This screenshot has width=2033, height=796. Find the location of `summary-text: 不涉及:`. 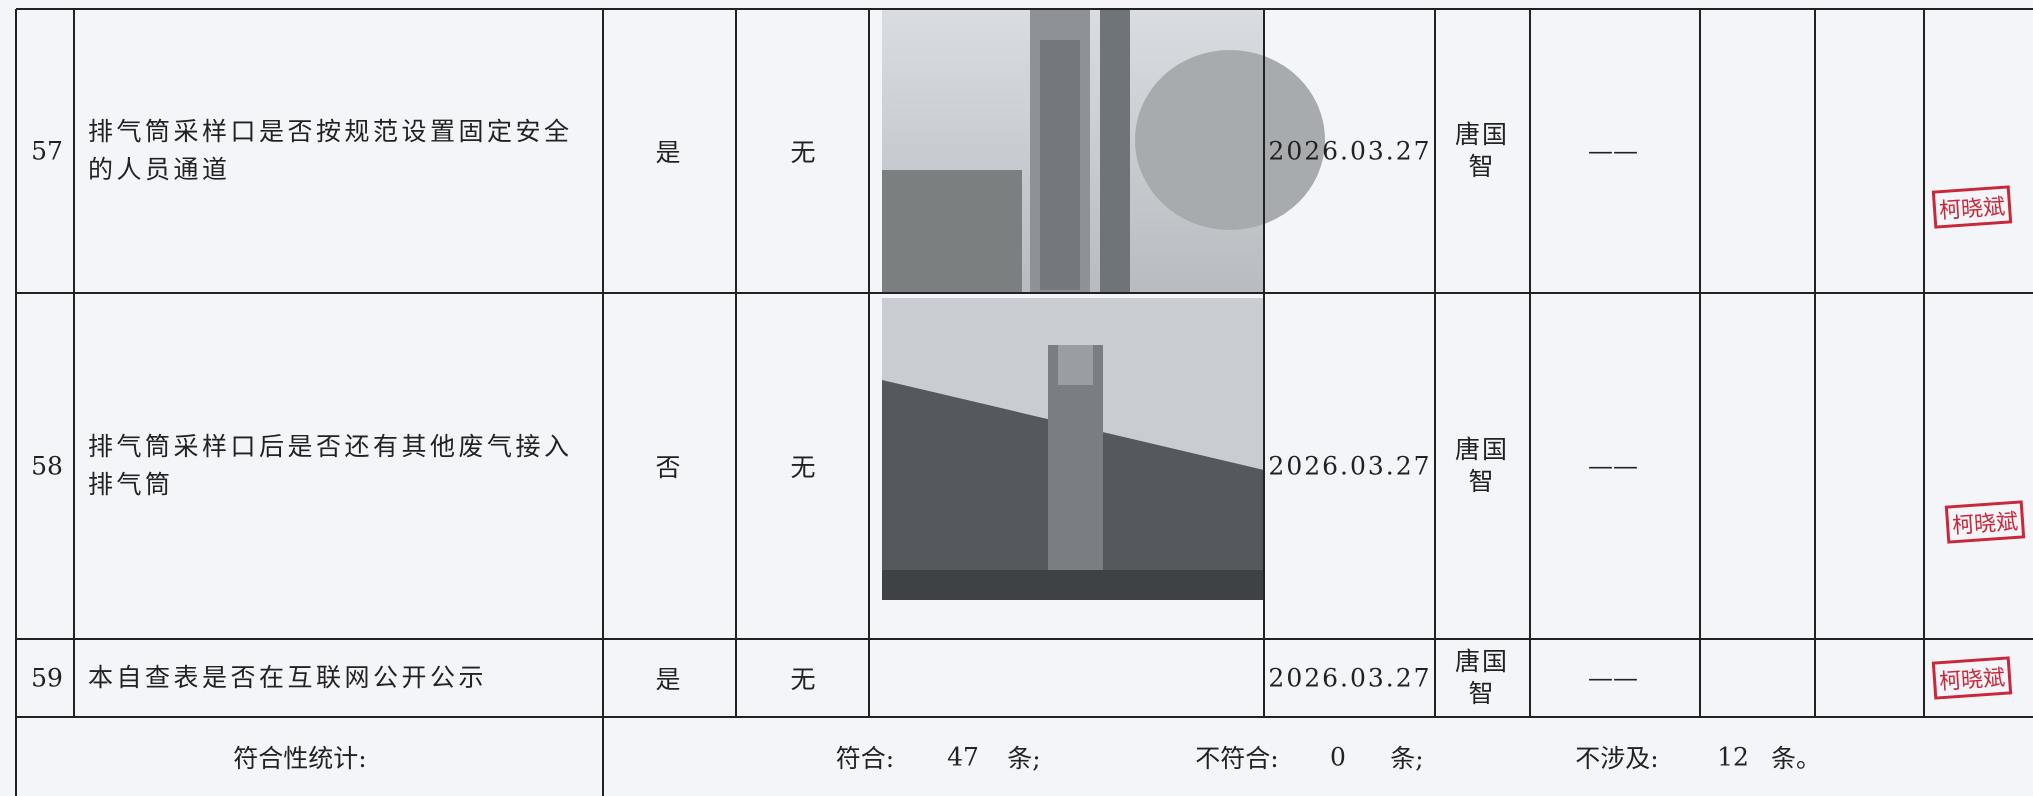

summary-text: 不涉及: is located at coordinates (1617, 758).